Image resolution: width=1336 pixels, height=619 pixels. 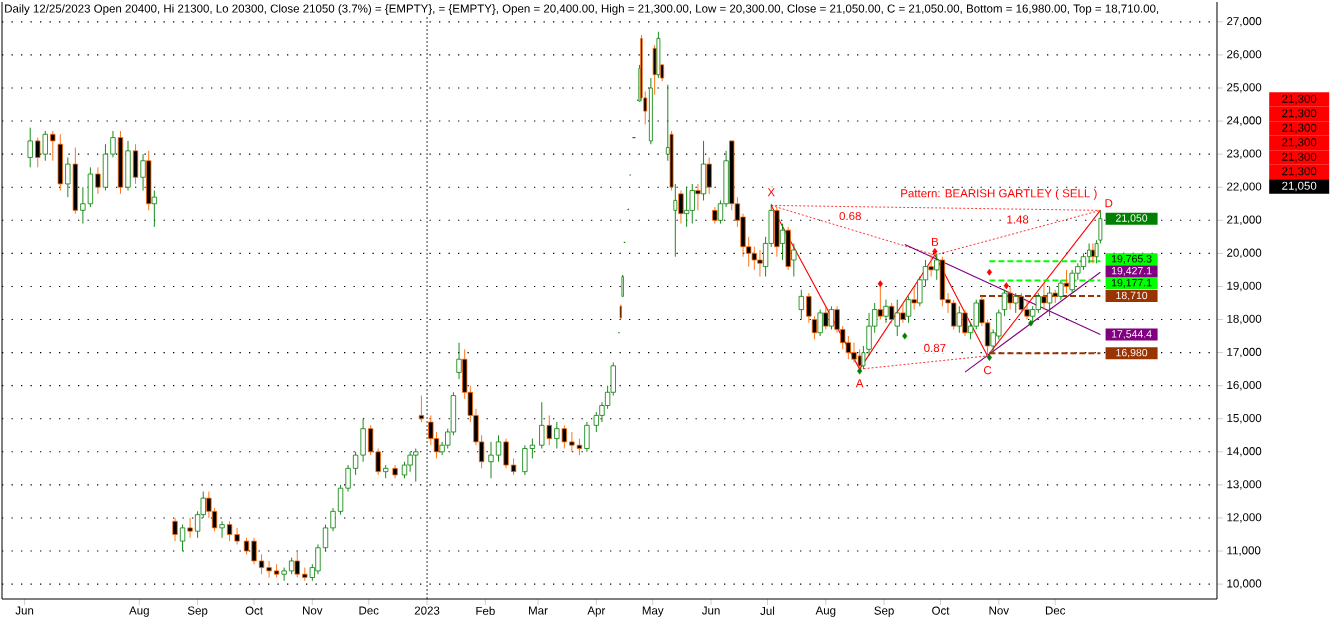 What do you see at coordinates (427, 610) in the screenshot?
I see `x-tick-label: 2023` at bounding box center [427, 610].